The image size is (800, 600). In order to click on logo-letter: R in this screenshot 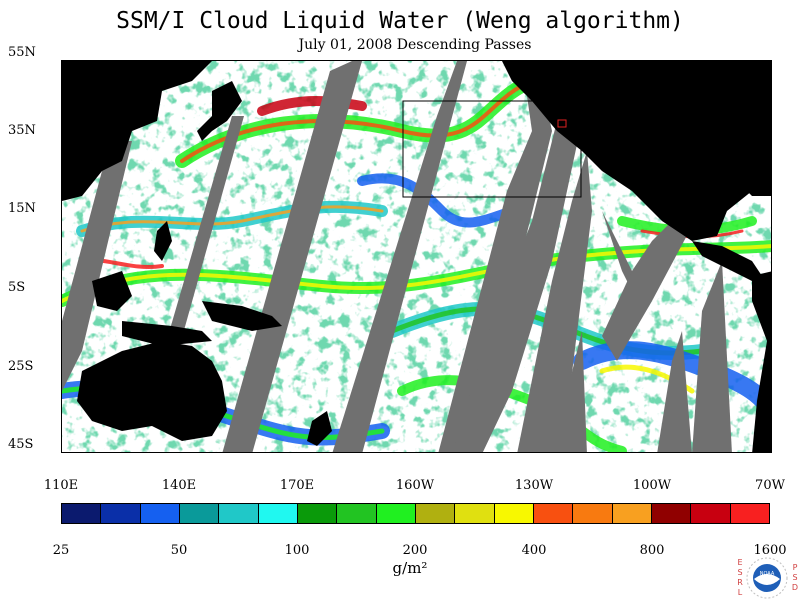, I will do `click(740, 582)`.